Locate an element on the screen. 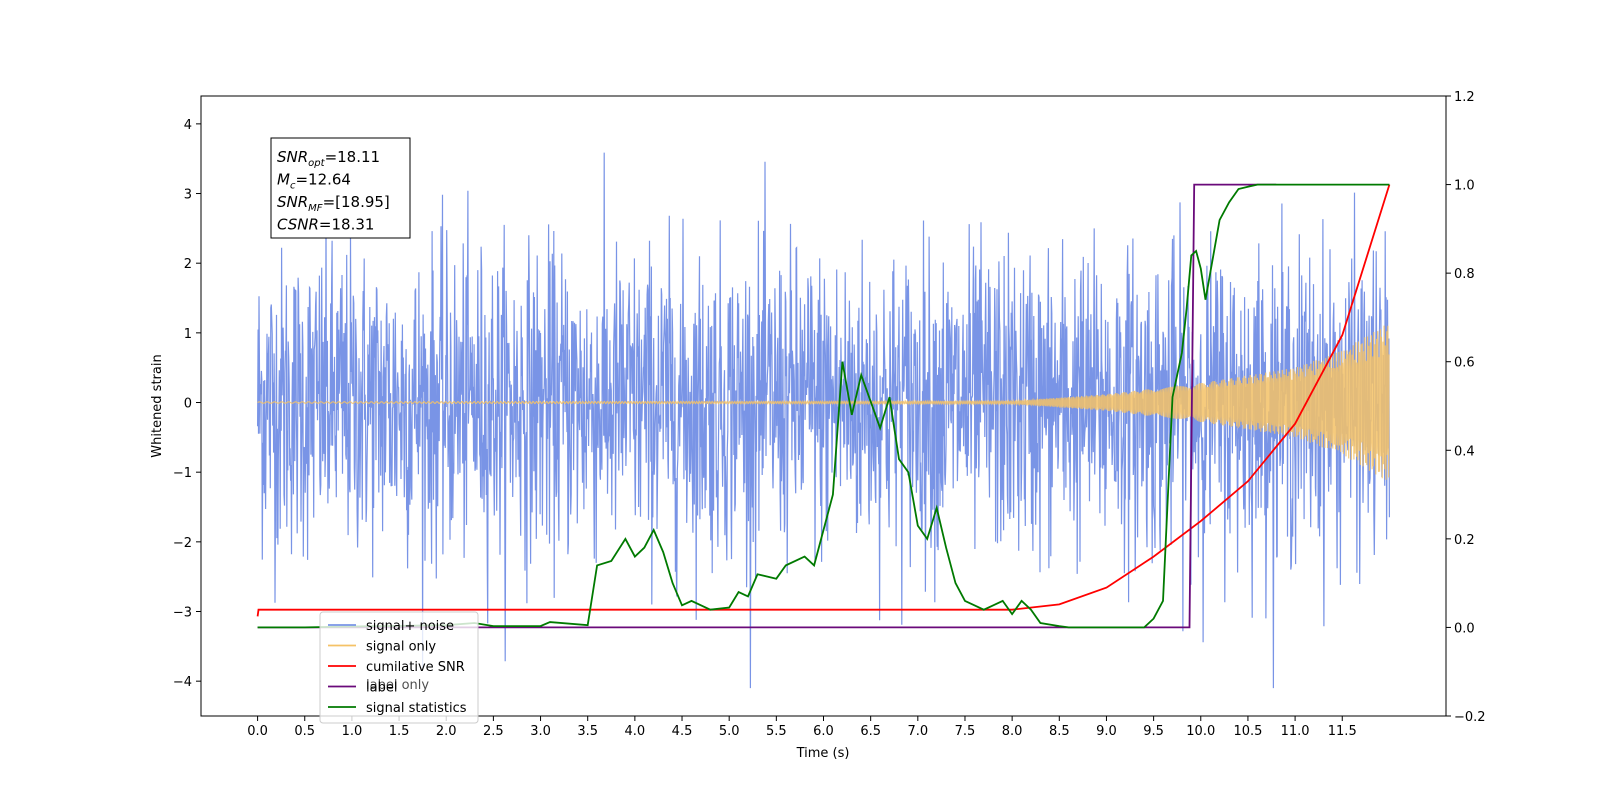 This screenshot has height=800, width=1600. x-tick-label: 4.5 is located at coordinates (682, 731).